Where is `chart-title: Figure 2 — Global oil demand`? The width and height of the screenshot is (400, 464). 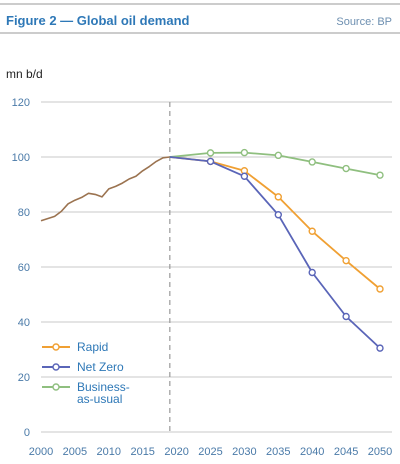 chart-title: Figure 2 — Global oil demand is located at coordinates (98, 20).